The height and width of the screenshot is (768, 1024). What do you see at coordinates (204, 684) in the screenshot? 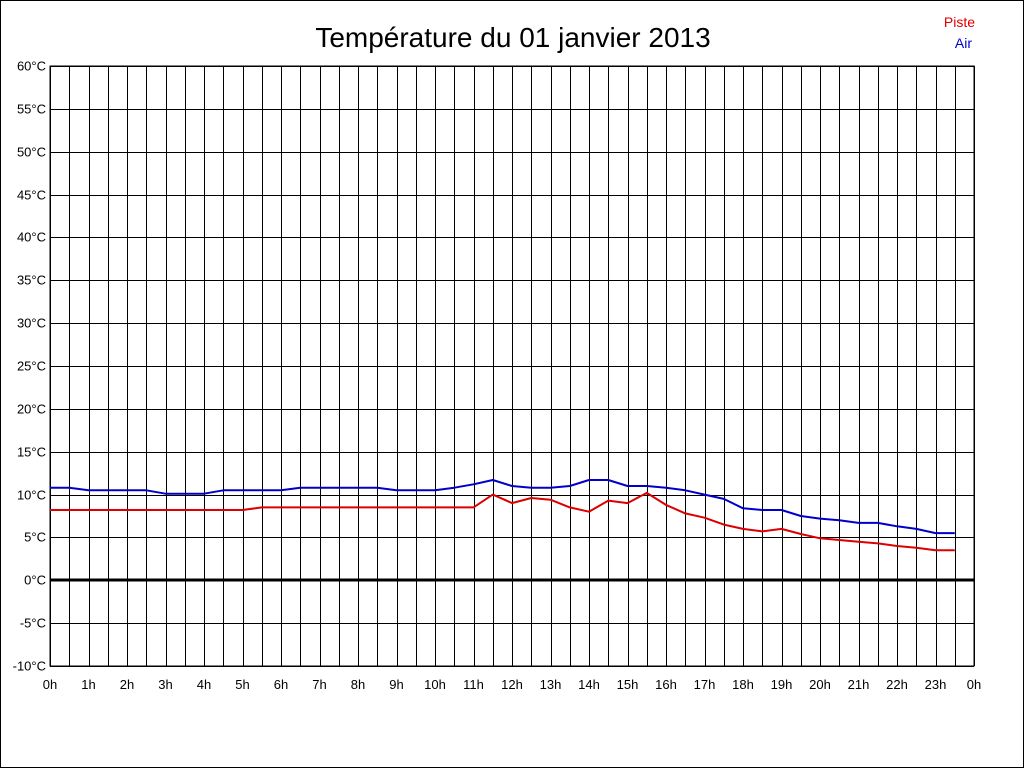
I see `x-tick-label: 4h` at bounding box center [204, 684].